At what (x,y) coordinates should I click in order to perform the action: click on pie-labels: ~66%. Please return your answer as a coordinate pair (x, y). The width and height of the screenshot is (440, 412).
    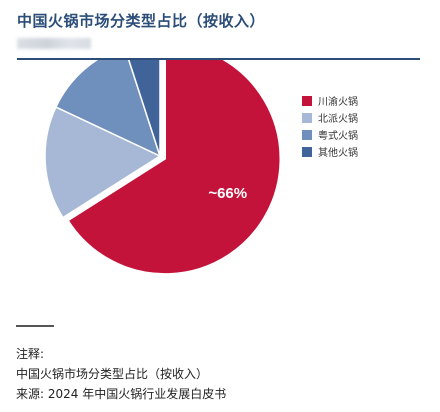
    Looking at the image, I should click on (227, 193).